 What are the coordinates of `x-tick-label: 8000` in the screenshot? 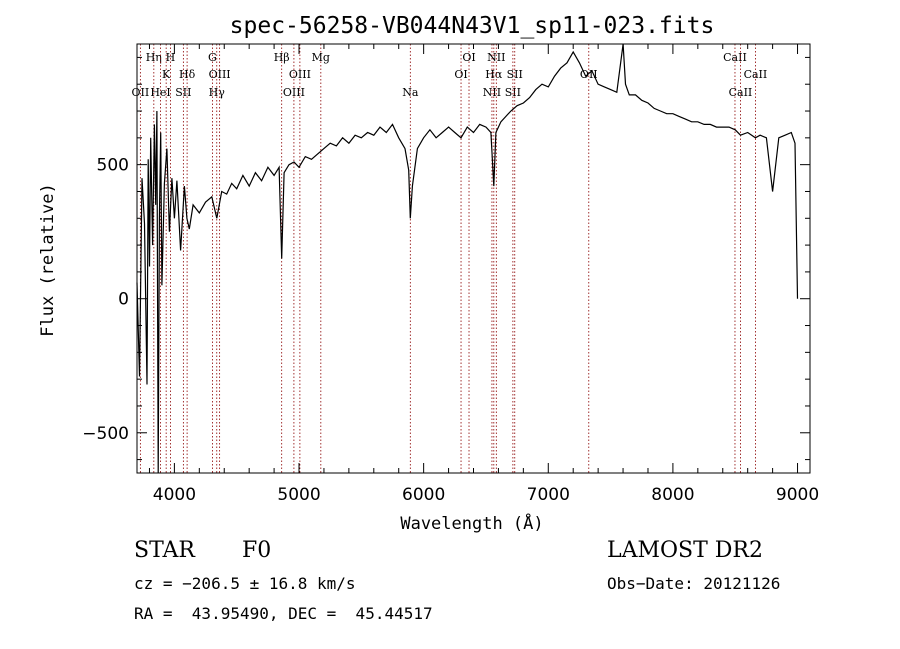 It's located at (672, 495).